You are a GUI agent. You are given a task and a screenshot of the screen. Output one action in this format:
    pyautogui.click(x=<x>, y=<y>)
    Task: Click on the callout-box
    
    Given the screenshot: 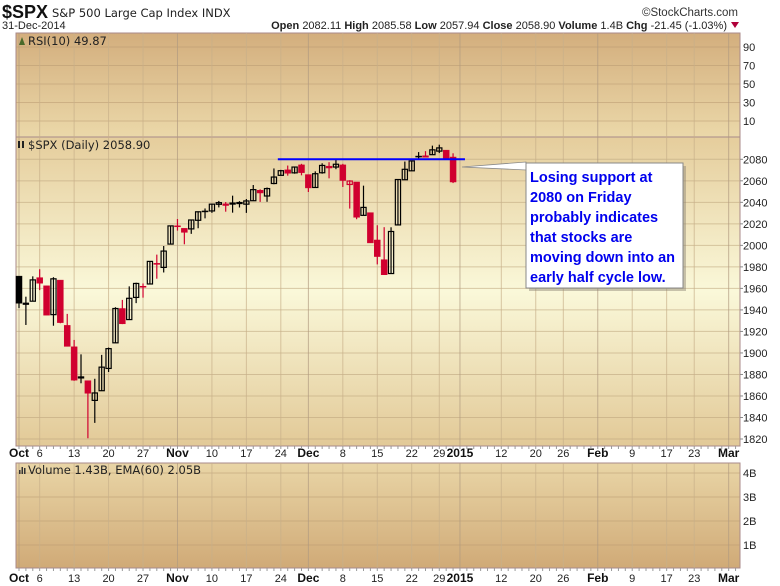 What is the action you would take?
    pyautogui.click(x=604, y=225)
    